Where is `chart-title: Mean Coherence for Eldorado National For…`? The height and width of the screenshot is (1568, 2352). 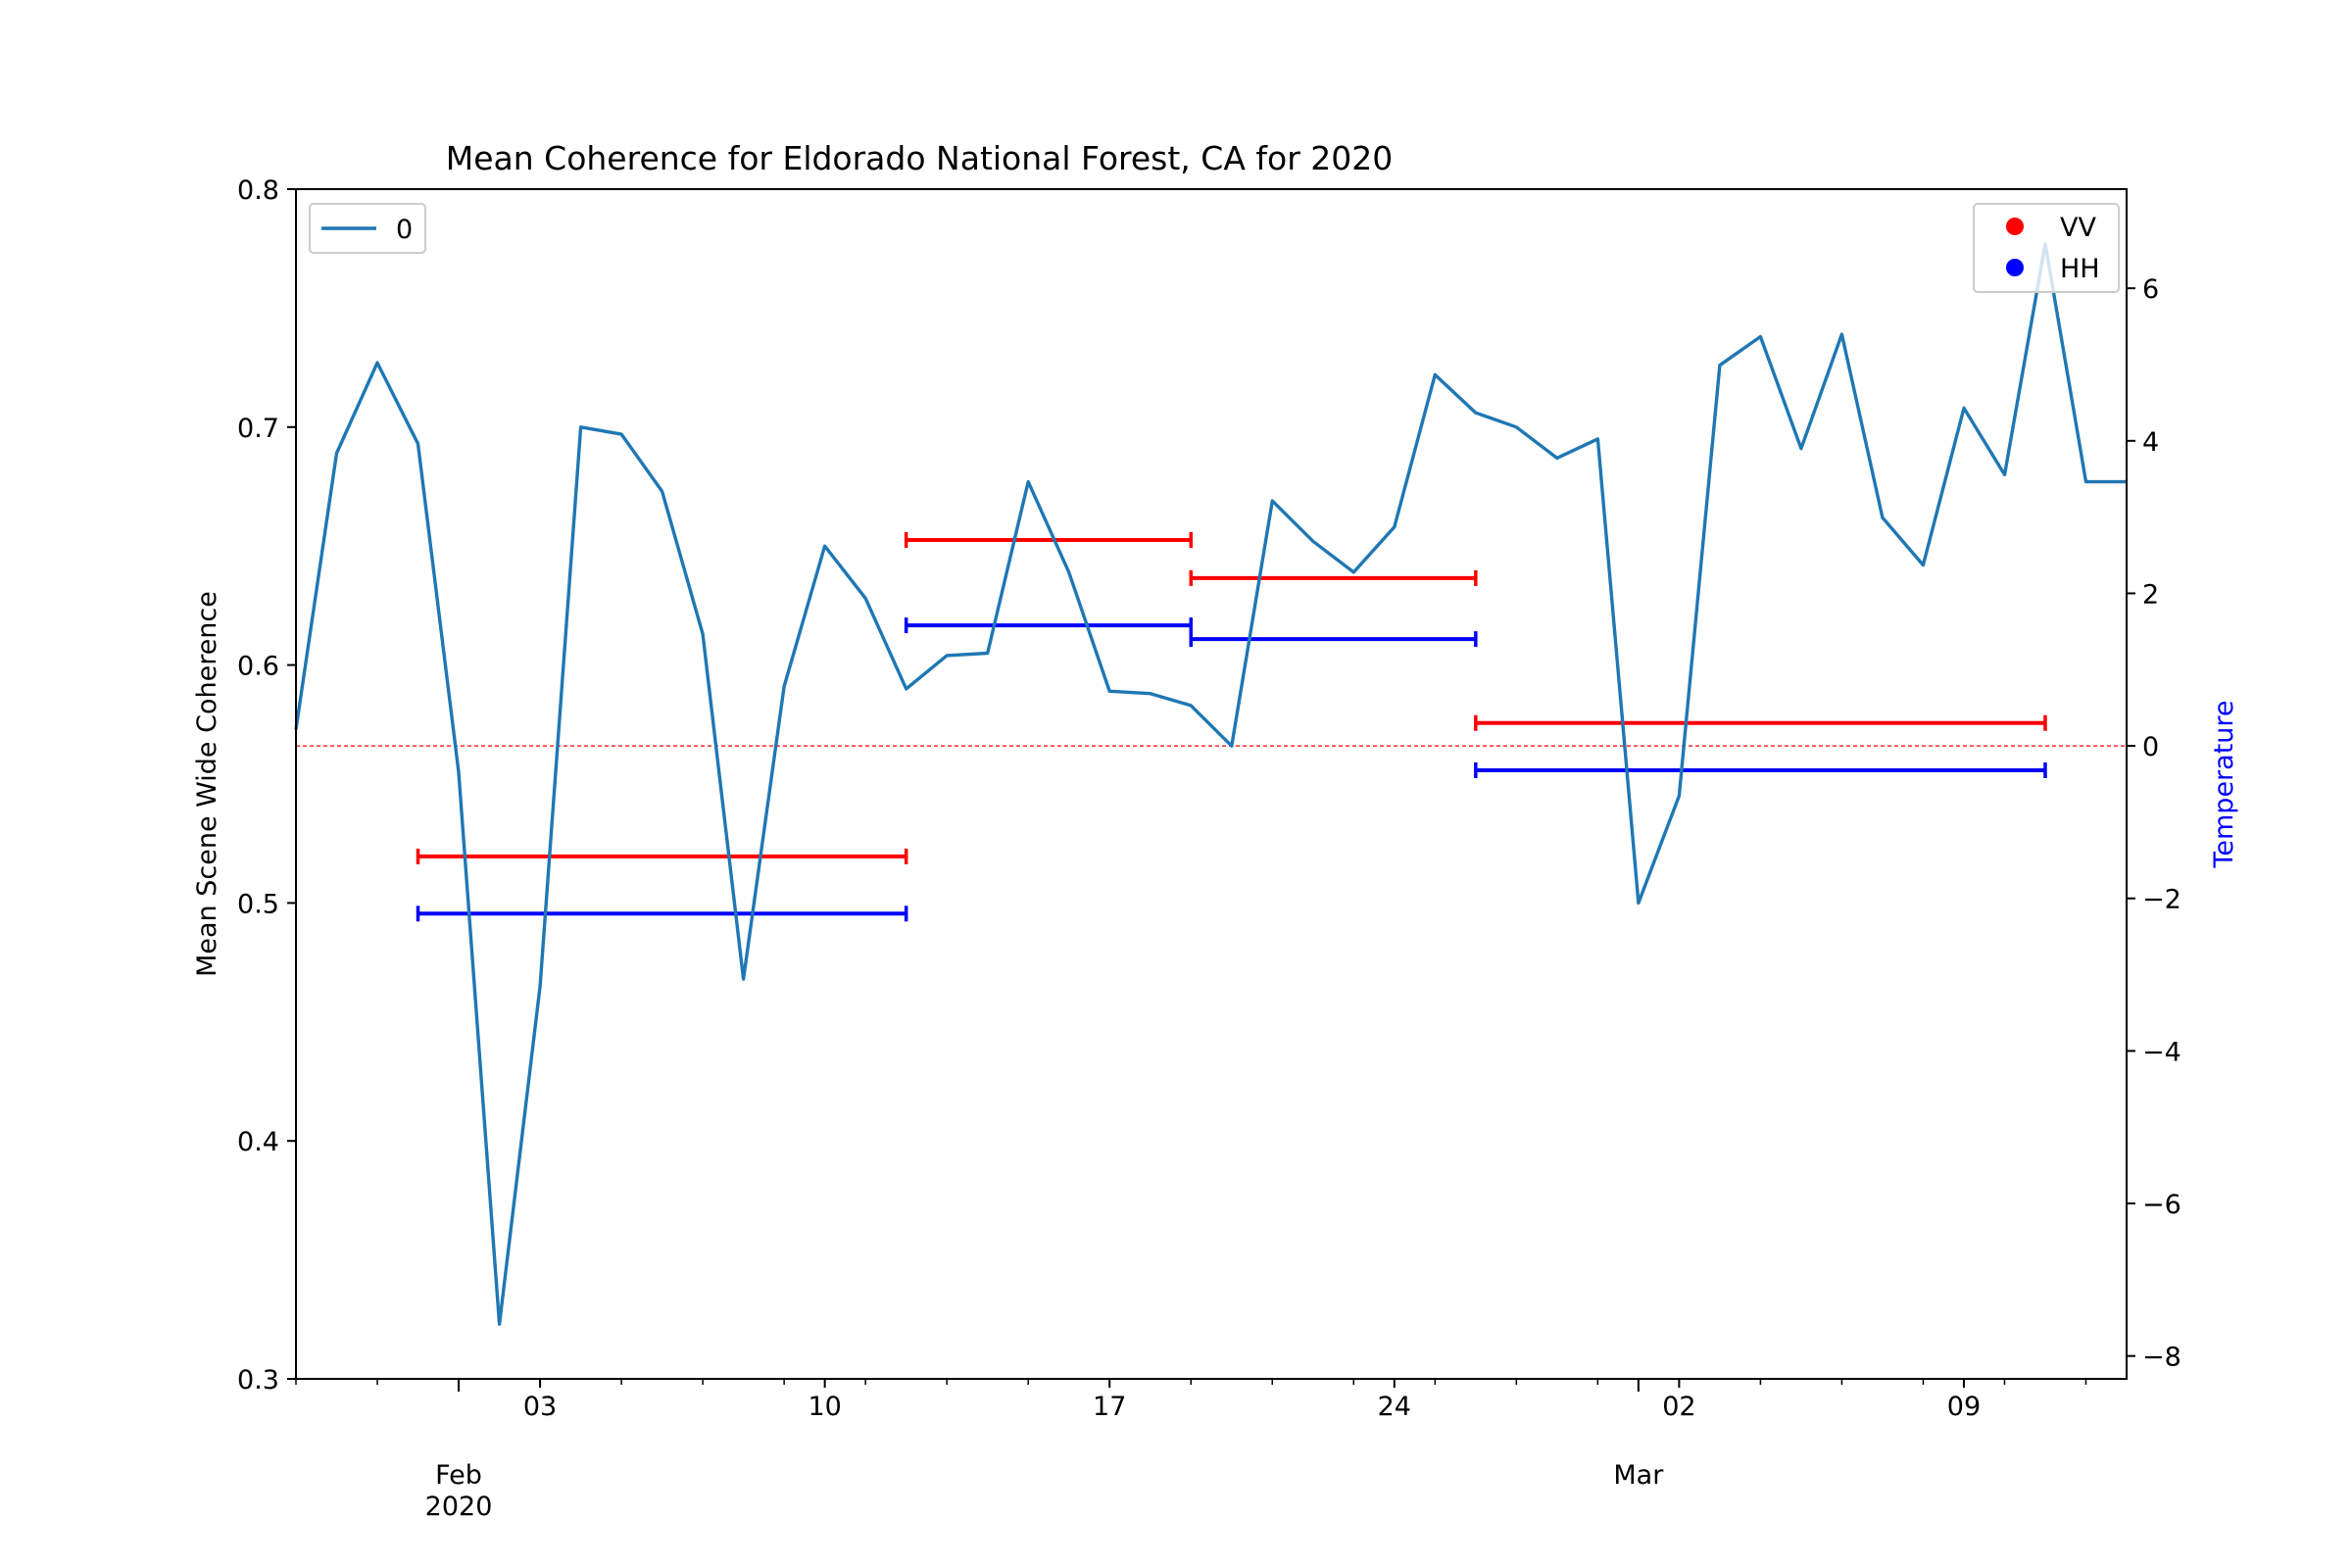 chart-title: Mean Coherence for Eldorado National For… is located at coordinates (920, 158).